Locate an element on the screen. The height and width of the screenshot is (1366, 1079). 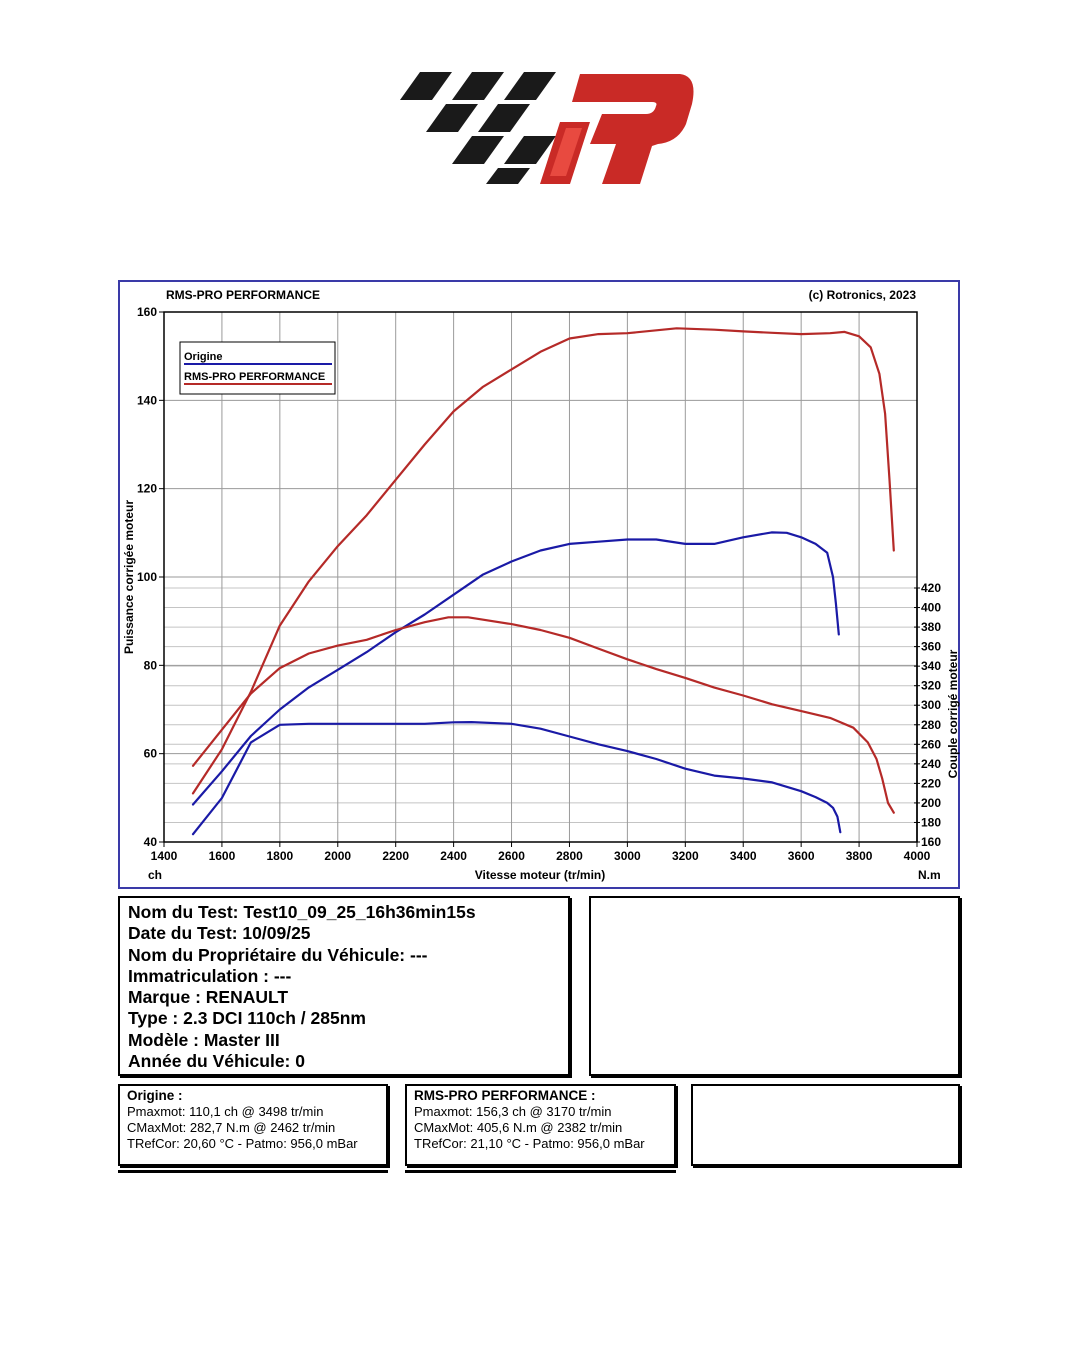
legend: Origine RMS-PRO PERFORMANCE is located at coordinates (257, 368).